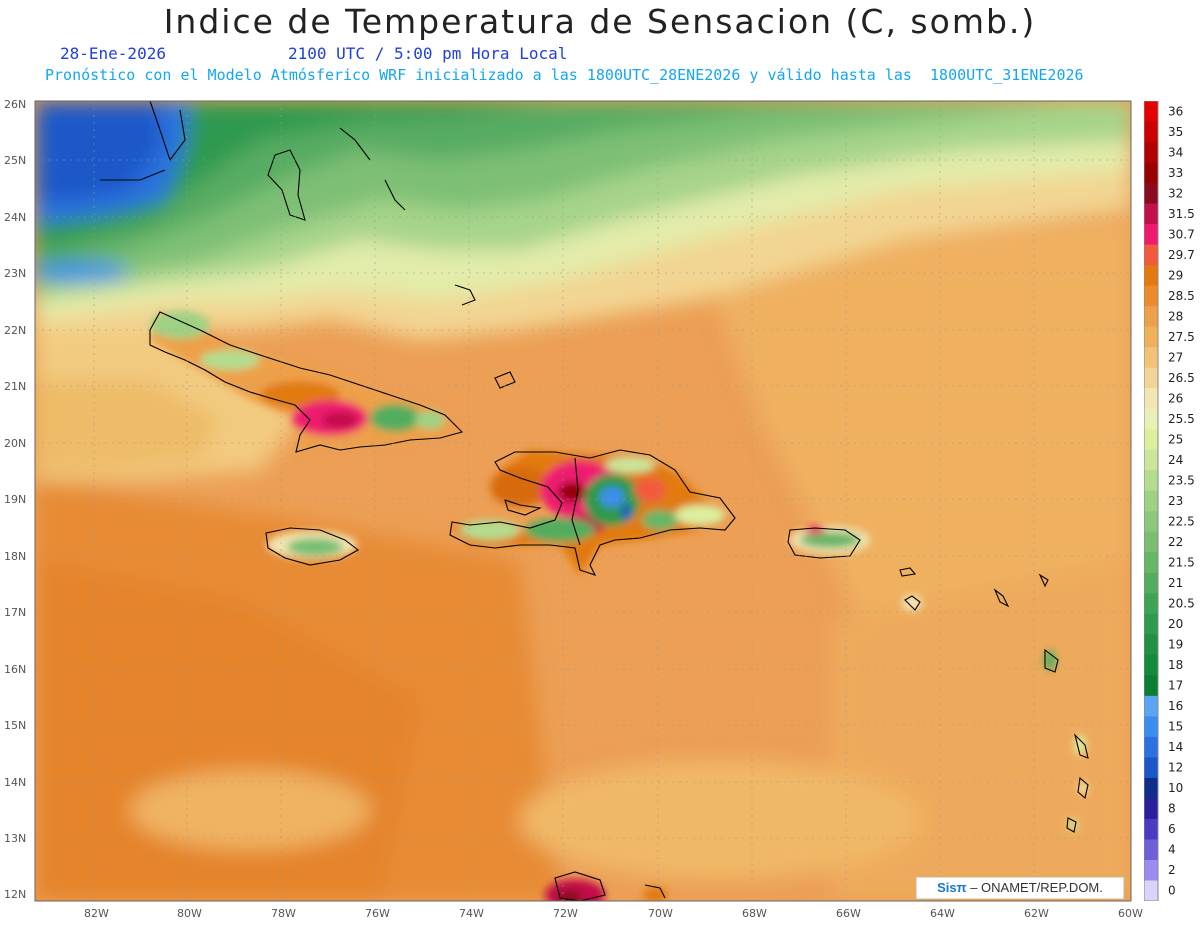 The height and width of the screenshot is (927, 1200). I want to click on forecast-date: 28-Ene-2026, so click(113, 53).